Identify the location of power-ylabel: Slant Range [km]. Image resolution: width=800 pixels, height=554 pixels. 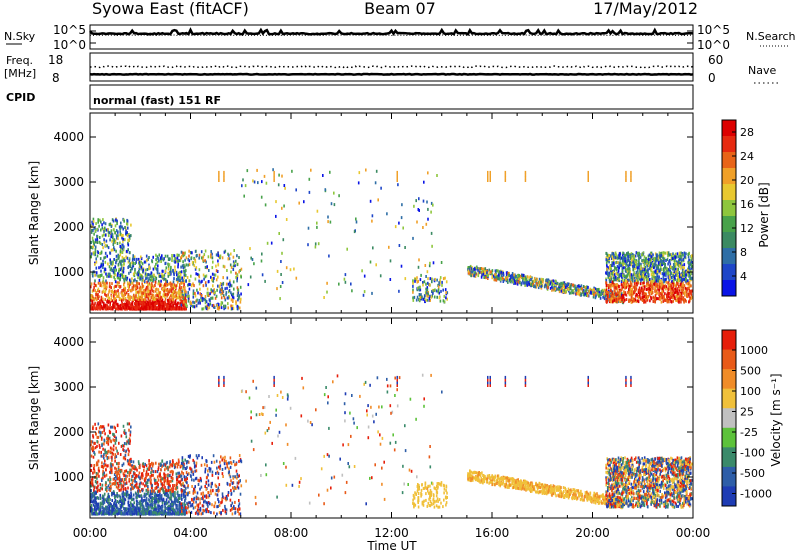
(34, 213).